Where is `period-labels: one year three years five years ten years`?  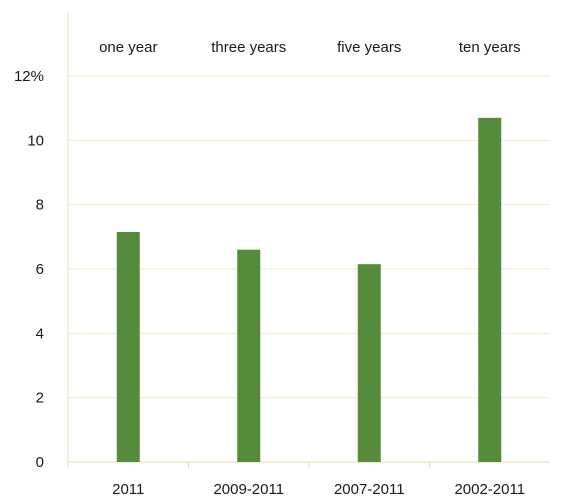 period-labels: one year three years five years ten years is located at coordinates (310, 47).